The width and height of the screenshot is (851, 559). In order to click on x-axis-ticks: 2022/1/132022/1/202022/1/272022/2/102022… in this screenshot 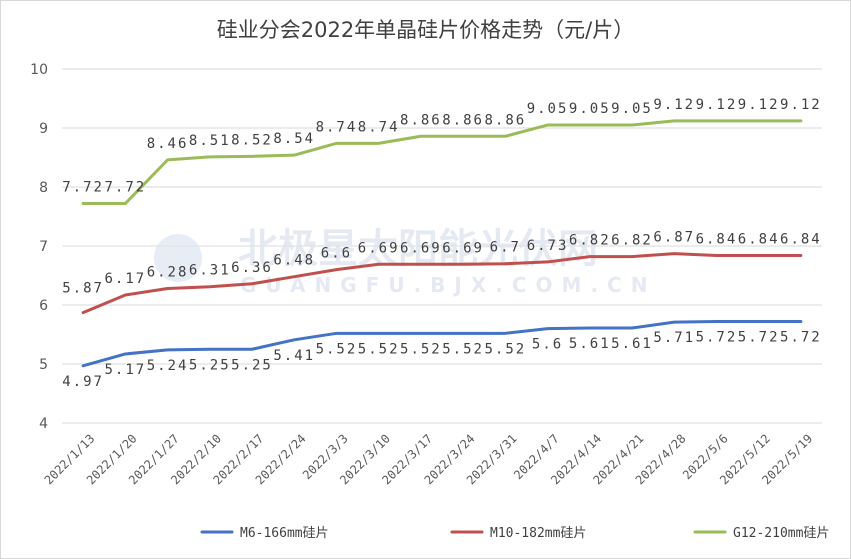, I will do `click(429, 459)`.